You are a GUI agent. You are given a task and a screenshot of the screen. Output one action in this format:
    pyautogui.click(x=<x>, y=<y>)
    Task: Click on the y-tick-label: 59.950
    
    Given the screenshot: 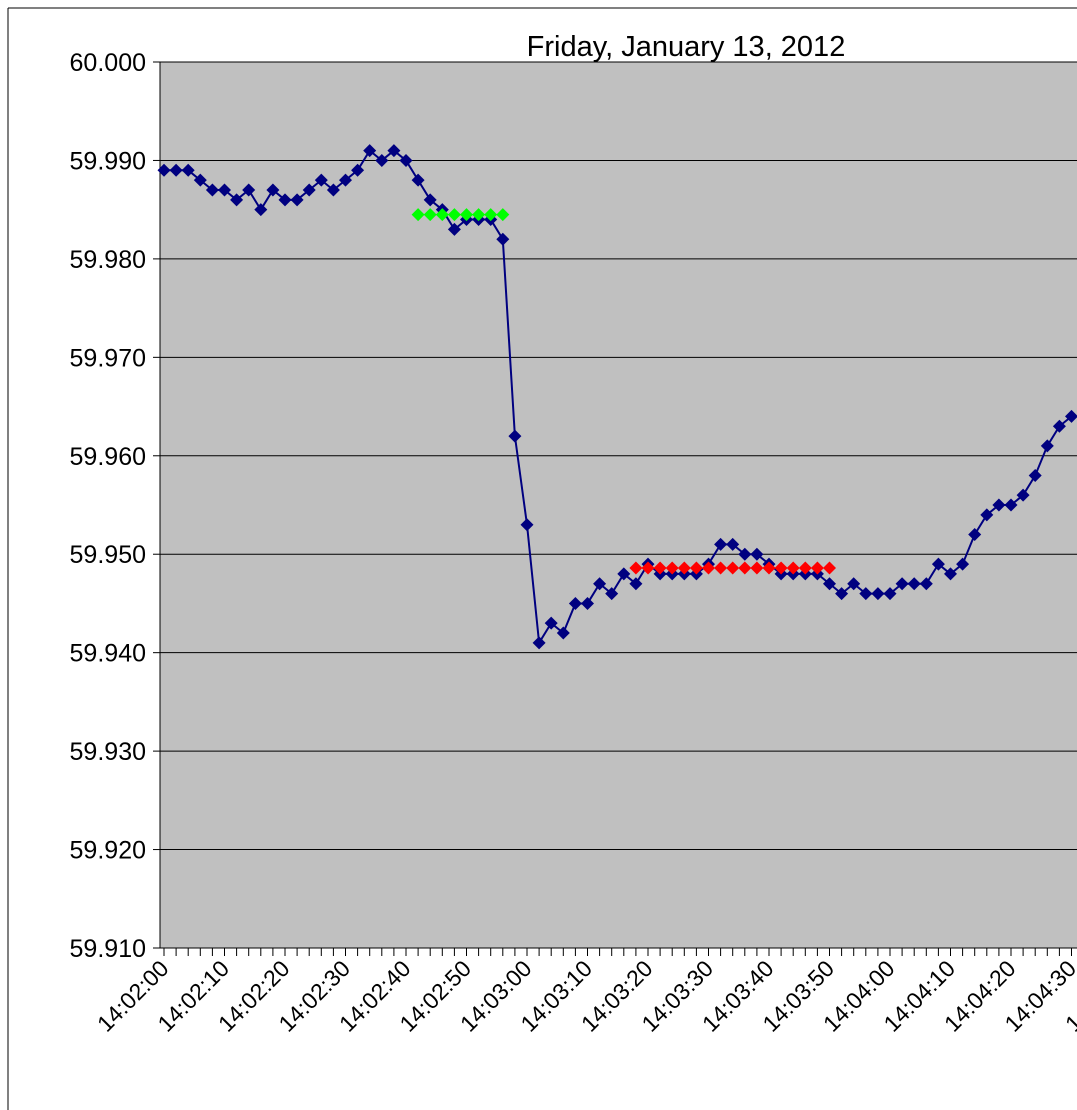 What is the action you would take?
    pyautogui.click(x=108, y=555)
    